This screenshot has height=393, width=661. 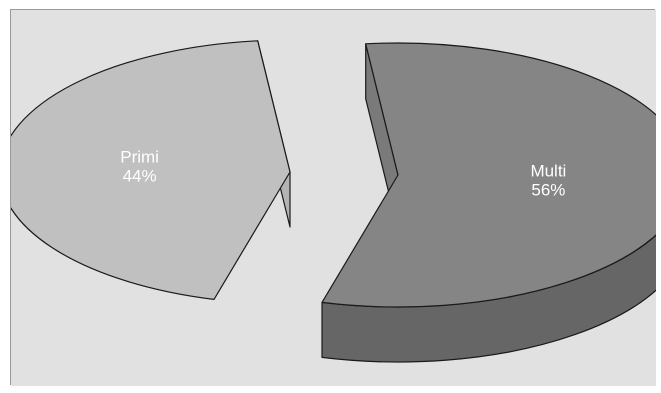 I want to click on slice-multi-label: Multi, so click(x=548, y=170).